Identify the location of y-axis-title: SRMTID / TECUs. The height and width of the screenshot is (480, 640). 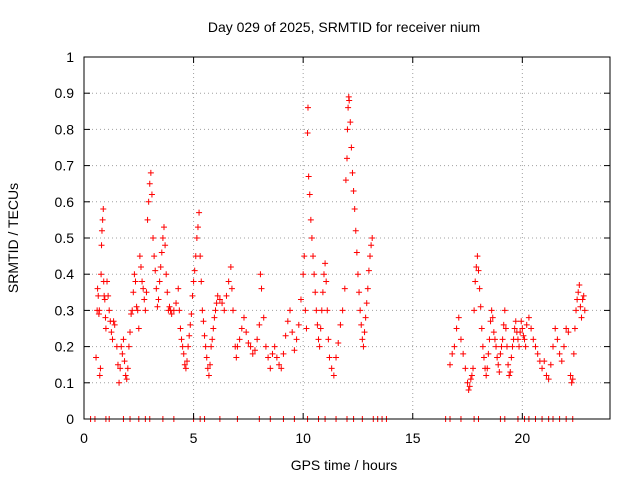
(13, 238).